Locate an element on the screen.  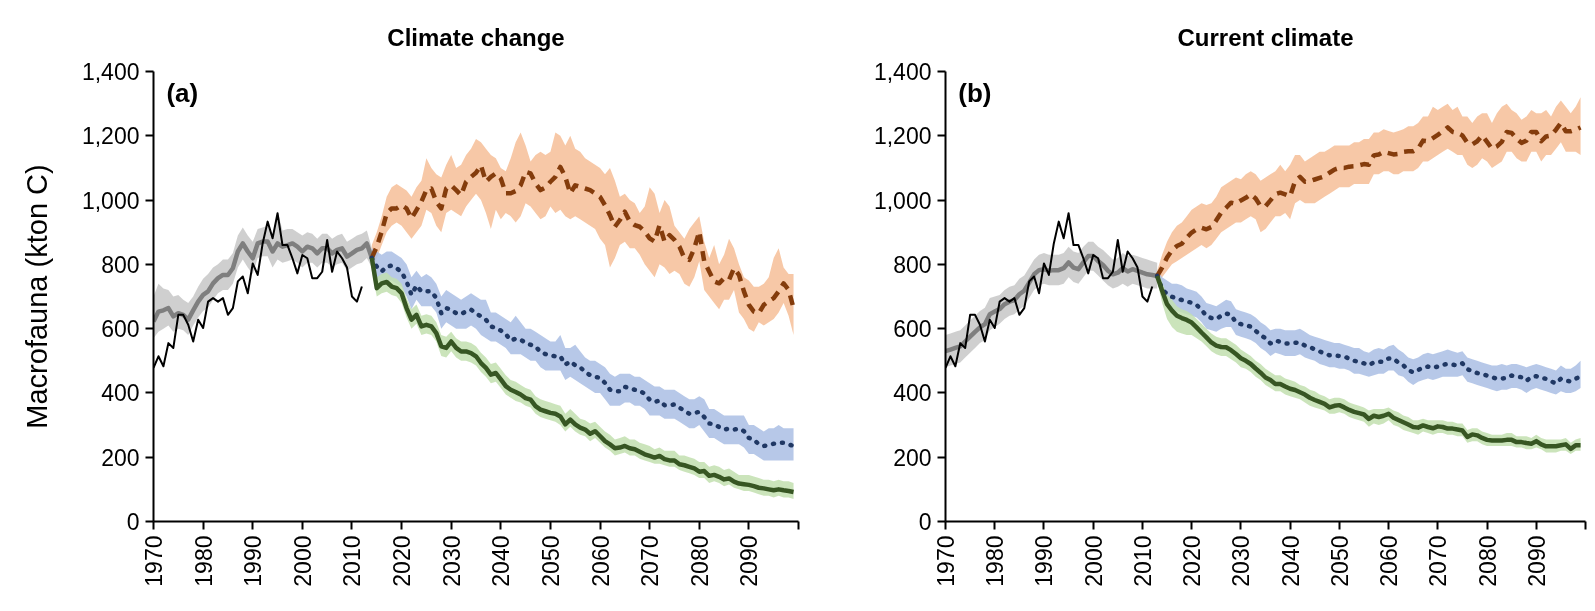
annotation: (b) is located at coordinates (975, 93).